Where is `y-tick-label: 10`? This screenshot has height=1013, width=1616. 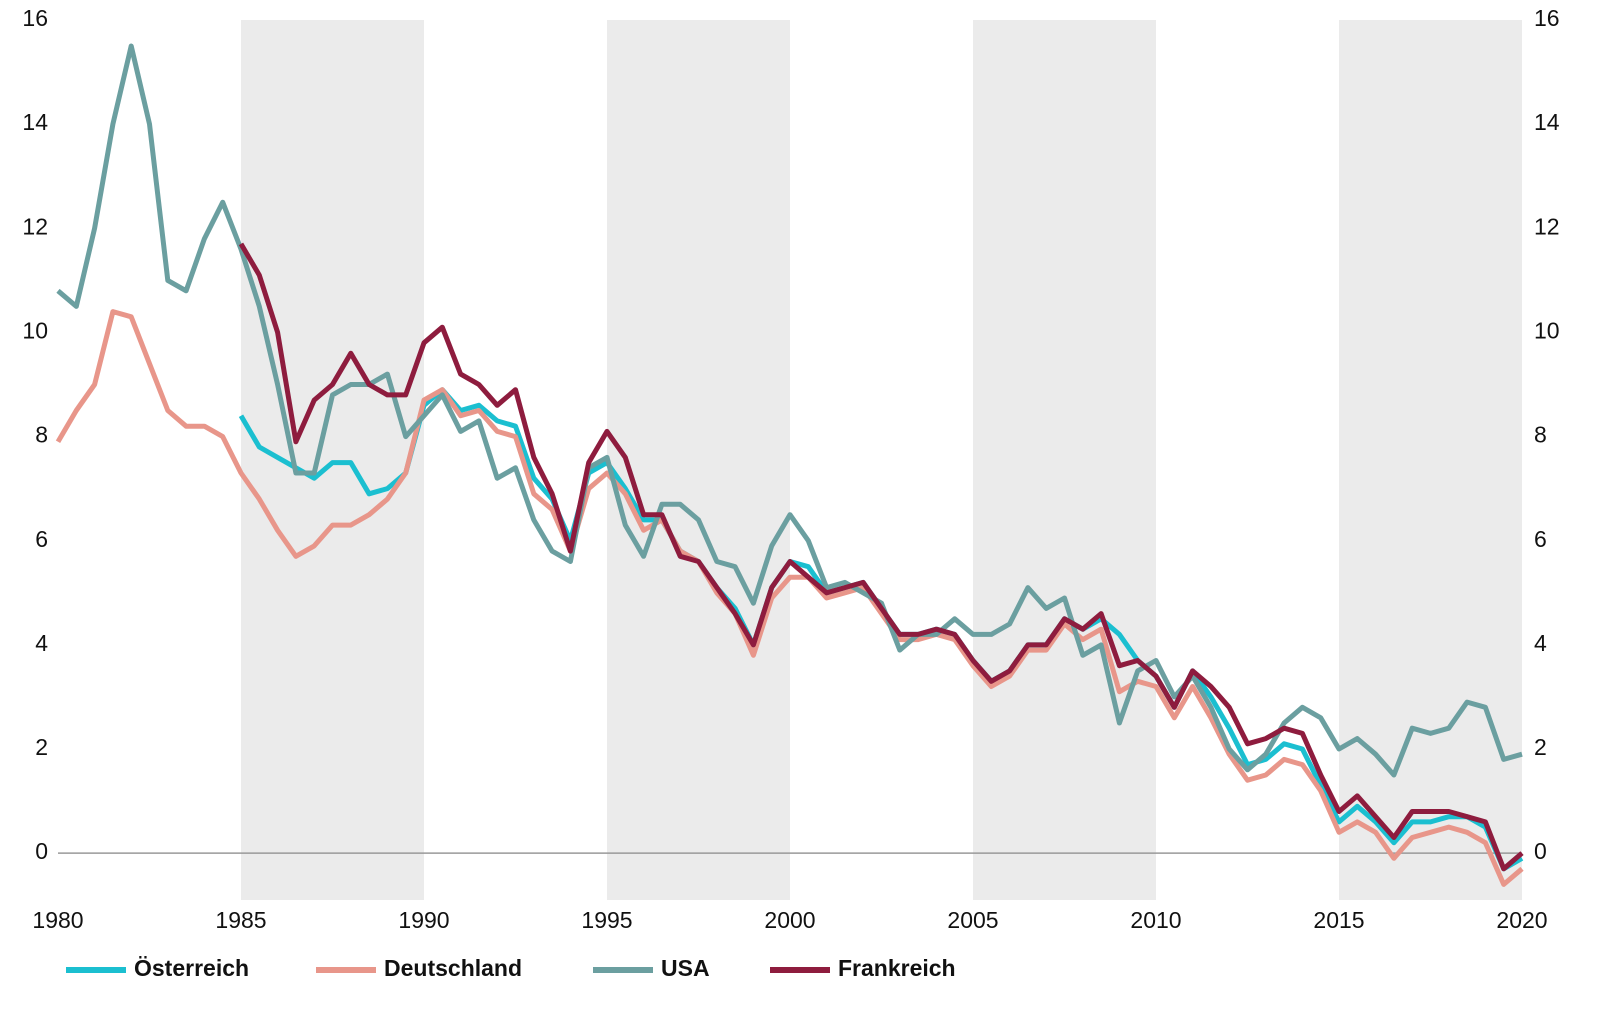
y-tick-label: 10 is located at coordinates (35, 331).